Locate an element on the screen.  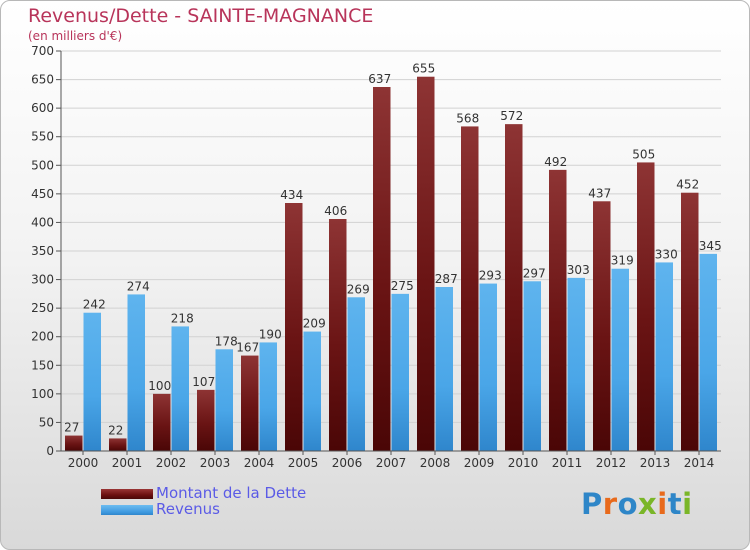
data-label: 637 is located at coordinates (379, 79).